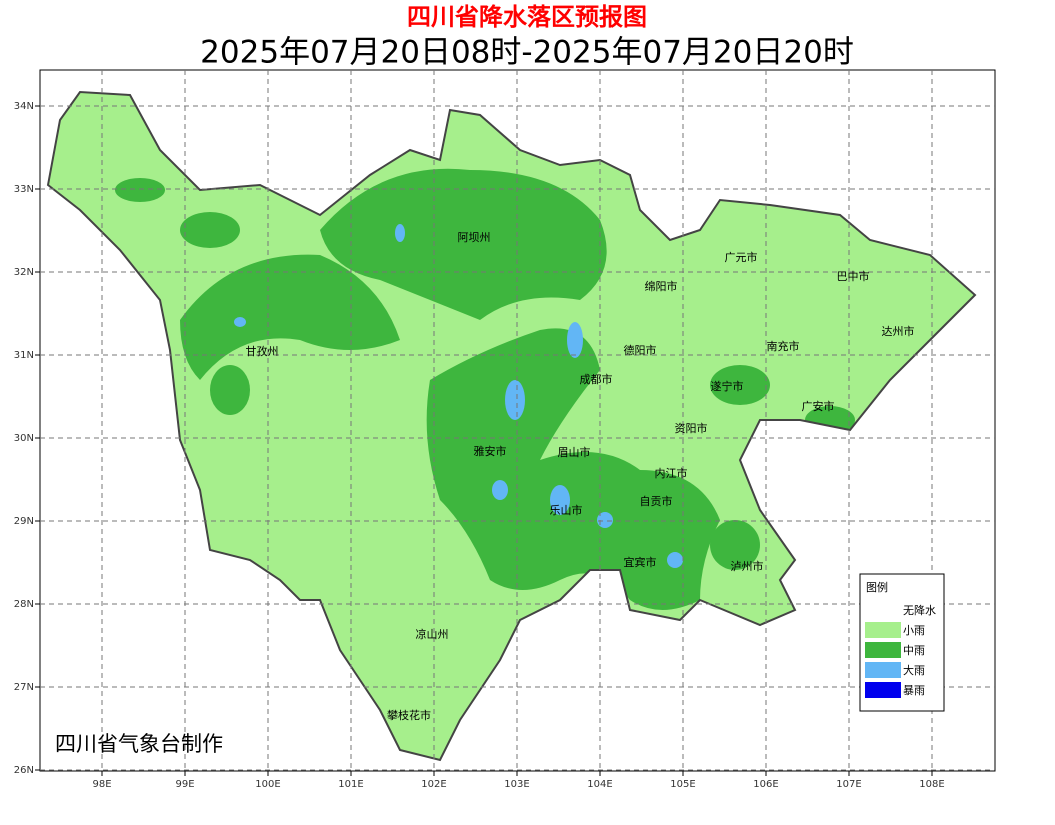 This screenshot has width=1055, height=825. What do you see at coordinates (640, 350) in the screenshot?
I see `region-label: 德阳市` at bounding box center [640, 350].